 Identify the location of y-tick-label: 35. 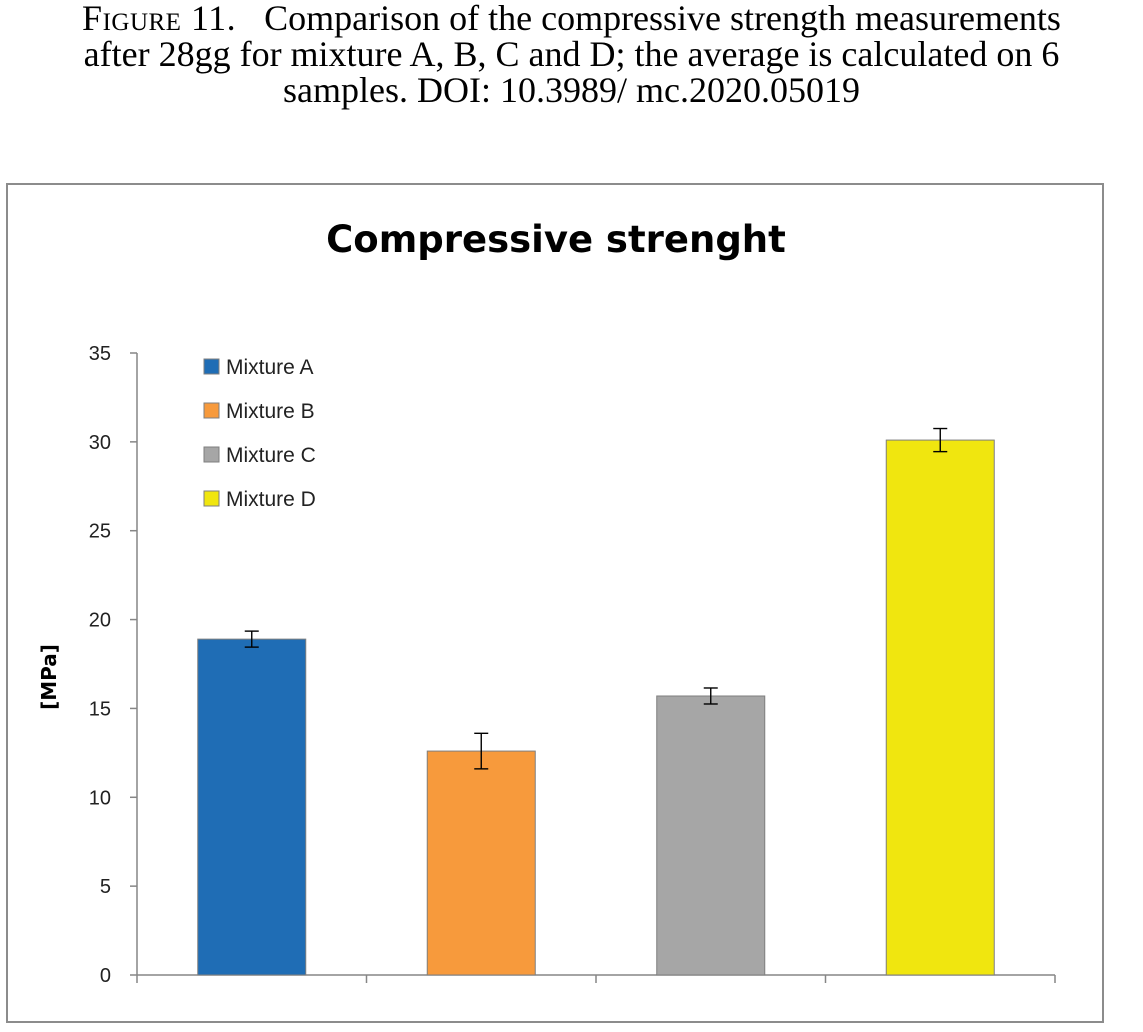
(100, 354).